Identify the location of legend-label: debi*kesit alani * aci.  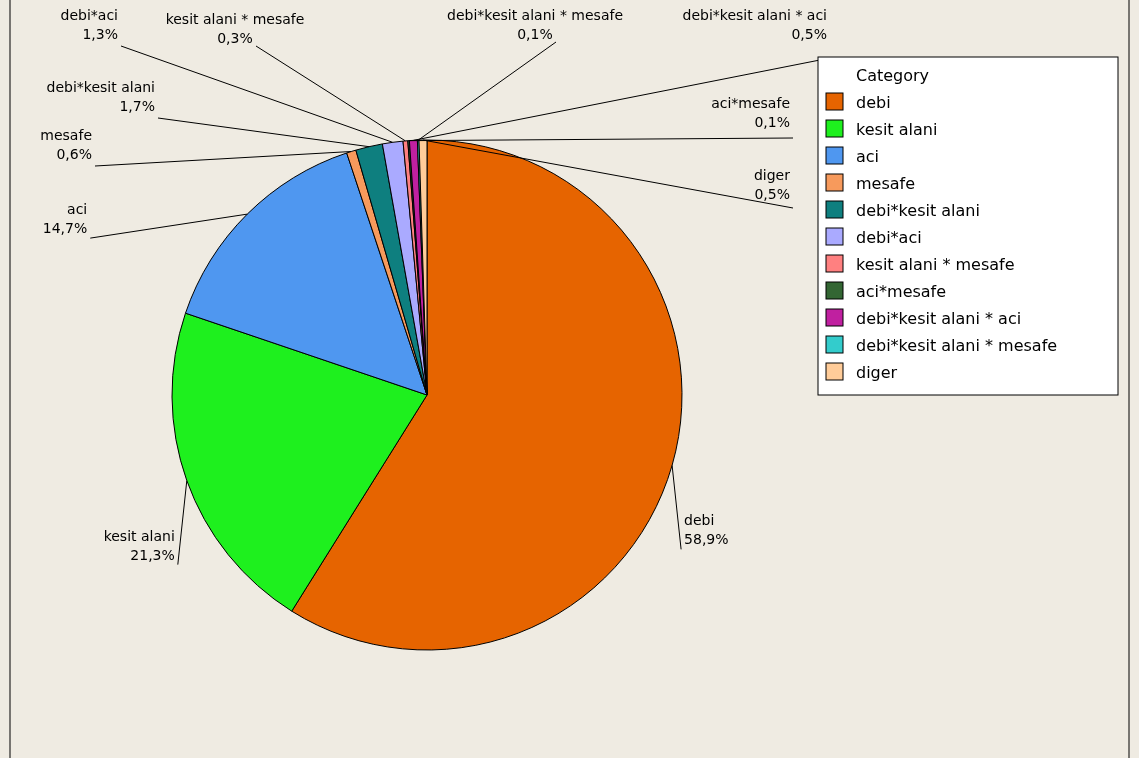
(939, 318).